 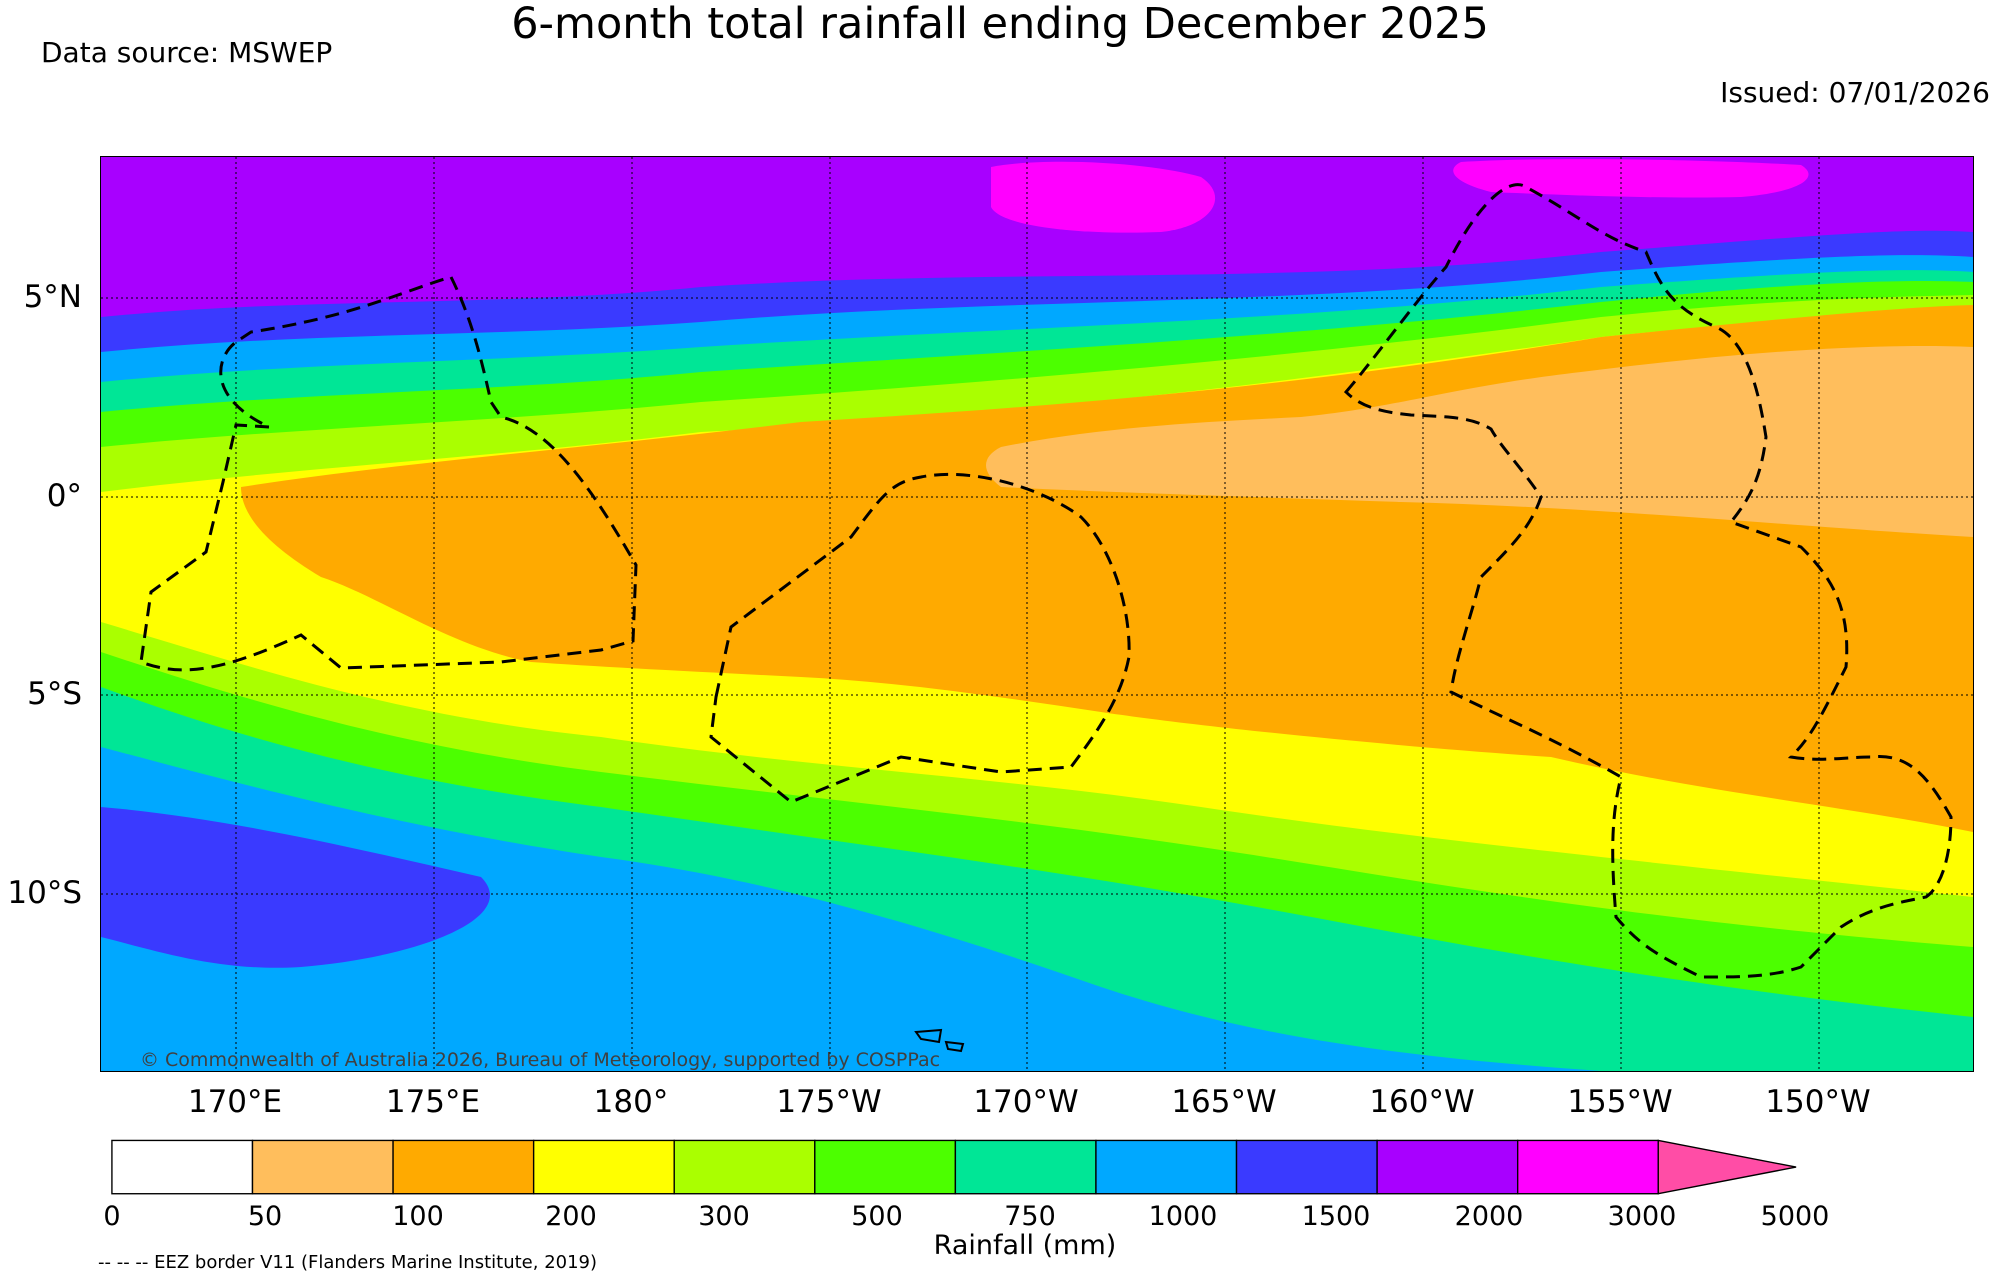 I want to click on lat-label-5n: 5°N, so click(x=52, y=297).